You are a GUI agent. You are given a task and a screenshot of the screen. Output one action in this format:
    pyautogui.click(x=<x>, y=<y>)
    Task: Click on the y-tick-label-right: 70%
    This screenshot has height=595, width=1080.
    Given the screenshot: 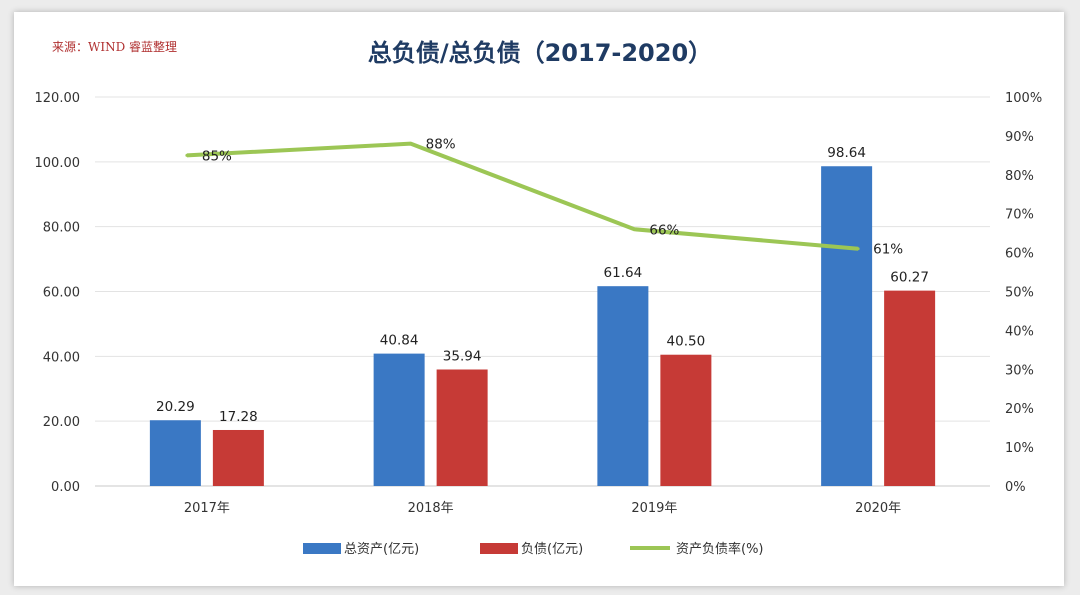 What is the action you would take?
    pyautogui.click(x=1019, y=215)
    